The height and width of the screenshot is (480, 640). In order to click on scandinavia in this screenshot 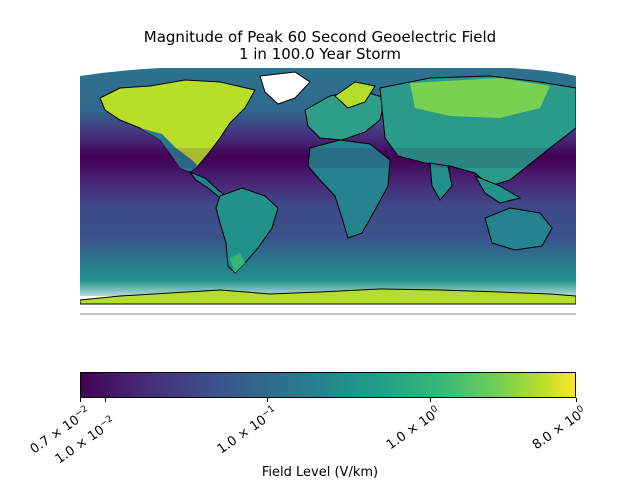, I will do `click(355, 95)`.